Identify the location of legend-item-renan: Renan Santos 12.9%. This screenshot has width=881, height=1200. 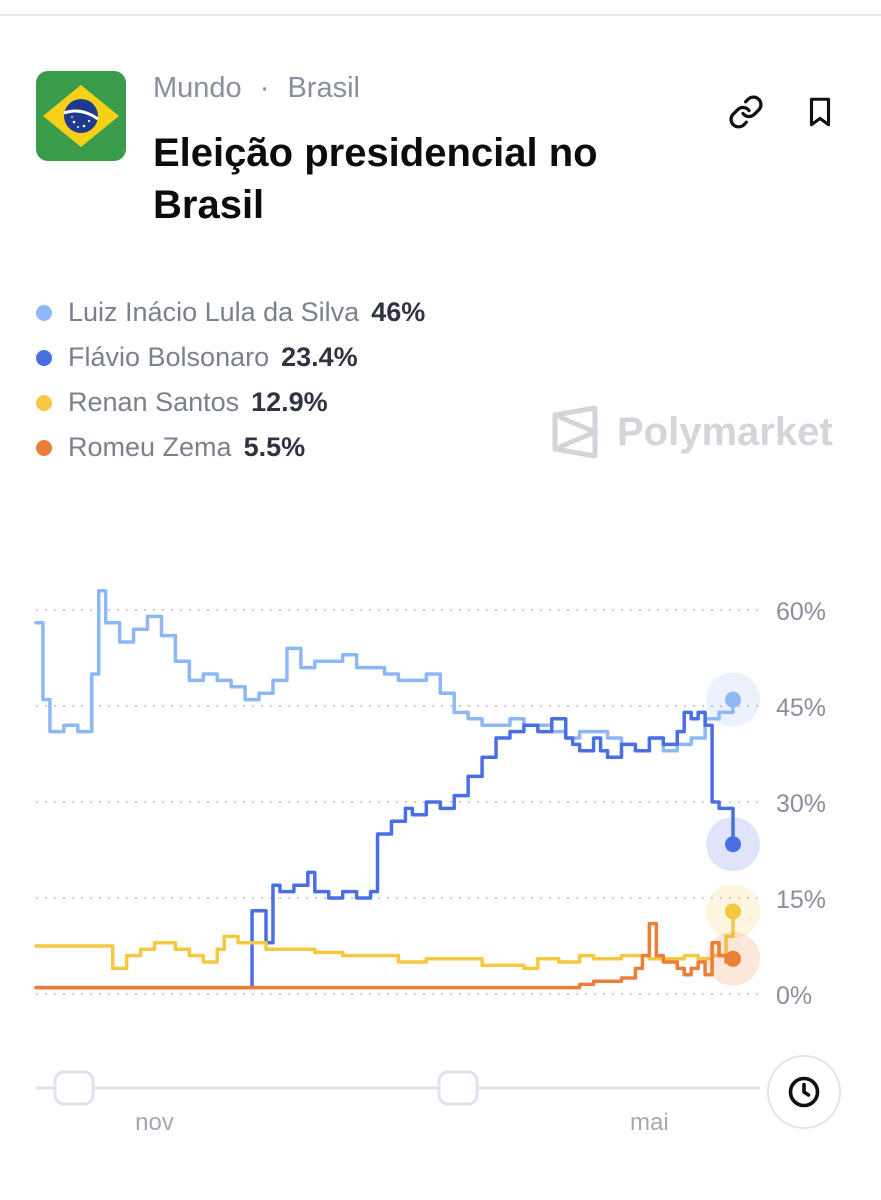
(230, 402).